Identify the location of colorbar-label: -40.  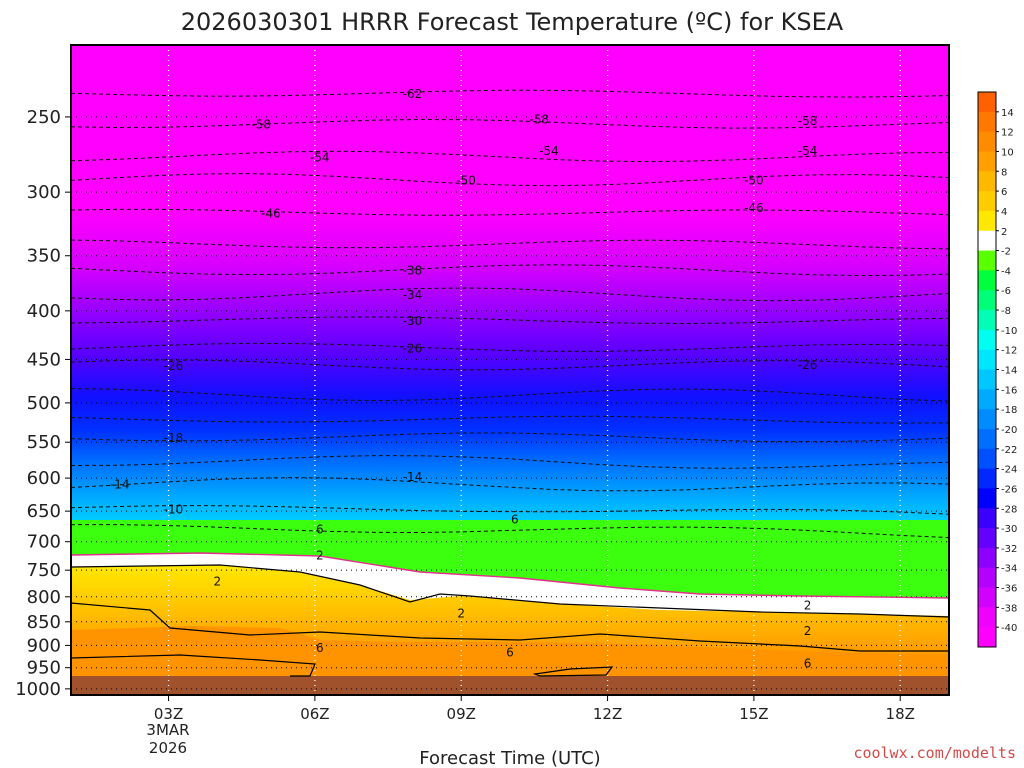
(1009, 628).